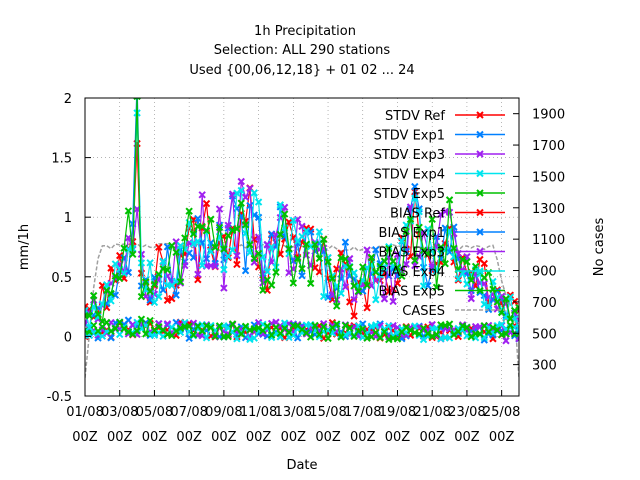  Describe the element at coordinates (544, 334) in the screenshot. I see `y2-tick-label: 500` at that location.